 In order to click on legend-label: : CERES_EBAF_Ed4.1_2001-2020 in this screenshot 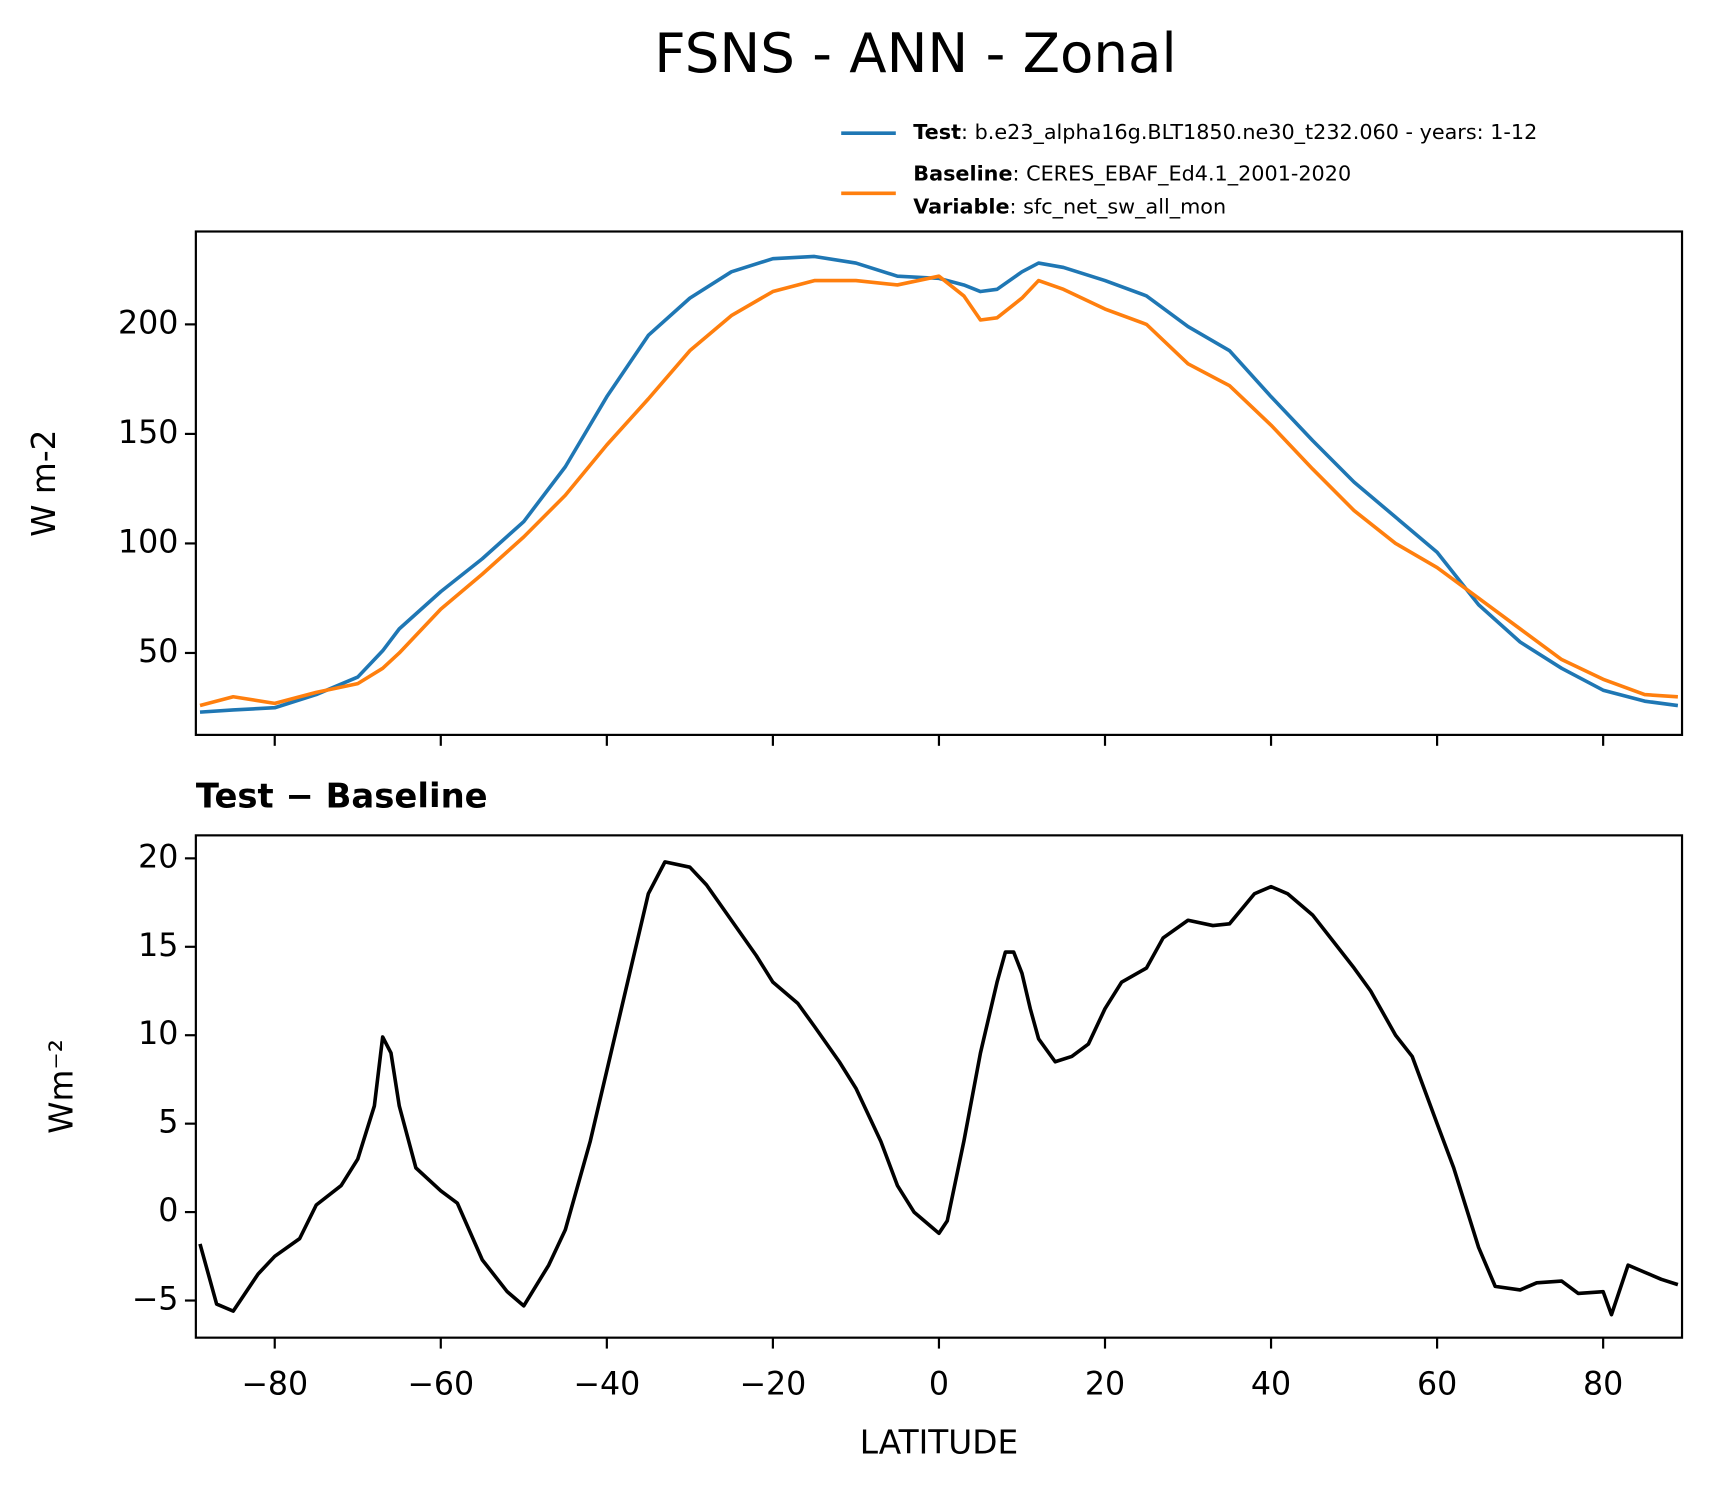, I will do `click(1182, 174)`.